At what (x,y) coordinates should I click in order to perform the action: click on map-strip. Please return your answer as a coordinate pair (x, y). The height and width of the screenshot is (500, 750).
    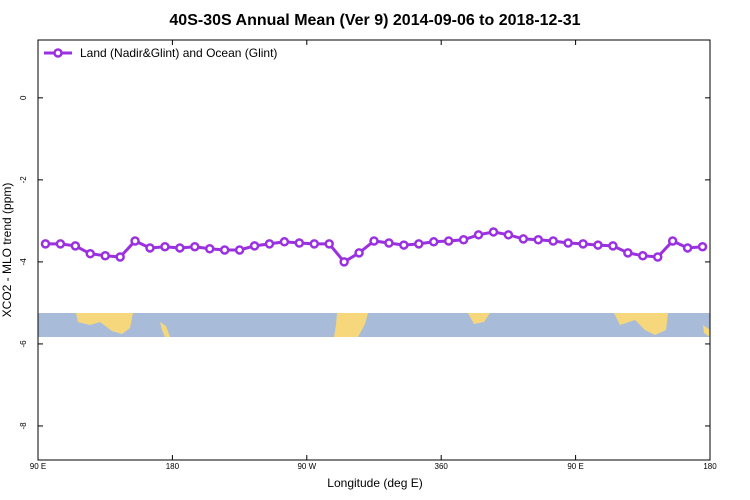
    Looking at the image, I should click on (374, 325).